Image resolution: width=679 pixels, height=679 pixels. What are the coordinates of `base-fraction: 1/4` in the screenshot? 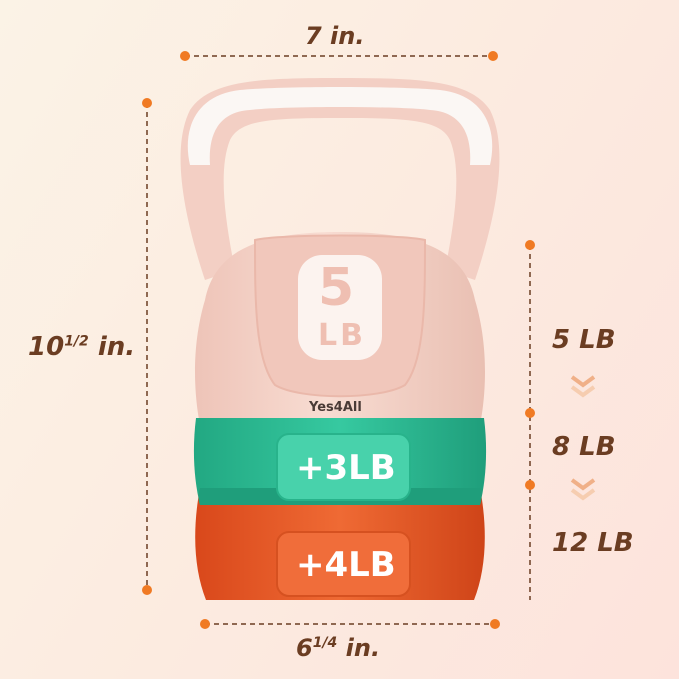 It's located at (325, 643).